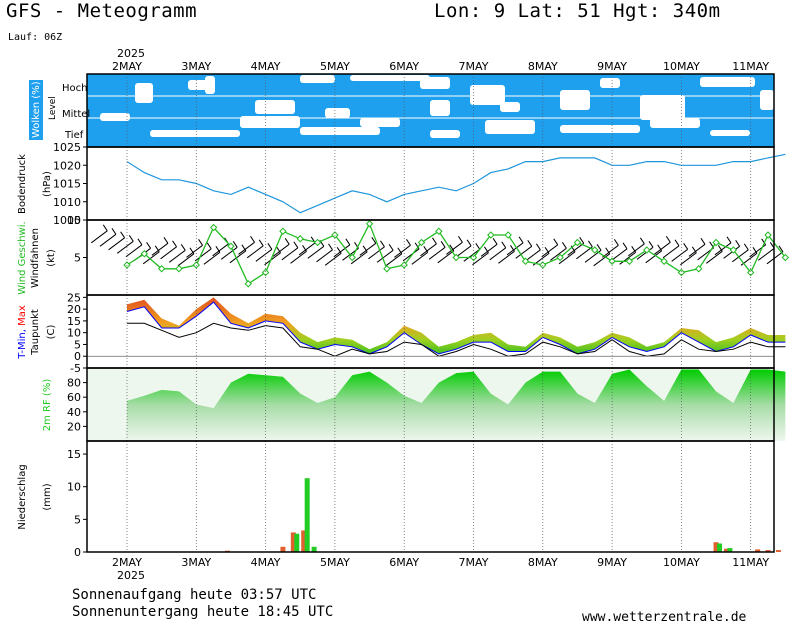  What do you see at coordinates (74, 88) in the screenshot?
I see `level-label-high: Hoch` at bounding box center [74, 88].